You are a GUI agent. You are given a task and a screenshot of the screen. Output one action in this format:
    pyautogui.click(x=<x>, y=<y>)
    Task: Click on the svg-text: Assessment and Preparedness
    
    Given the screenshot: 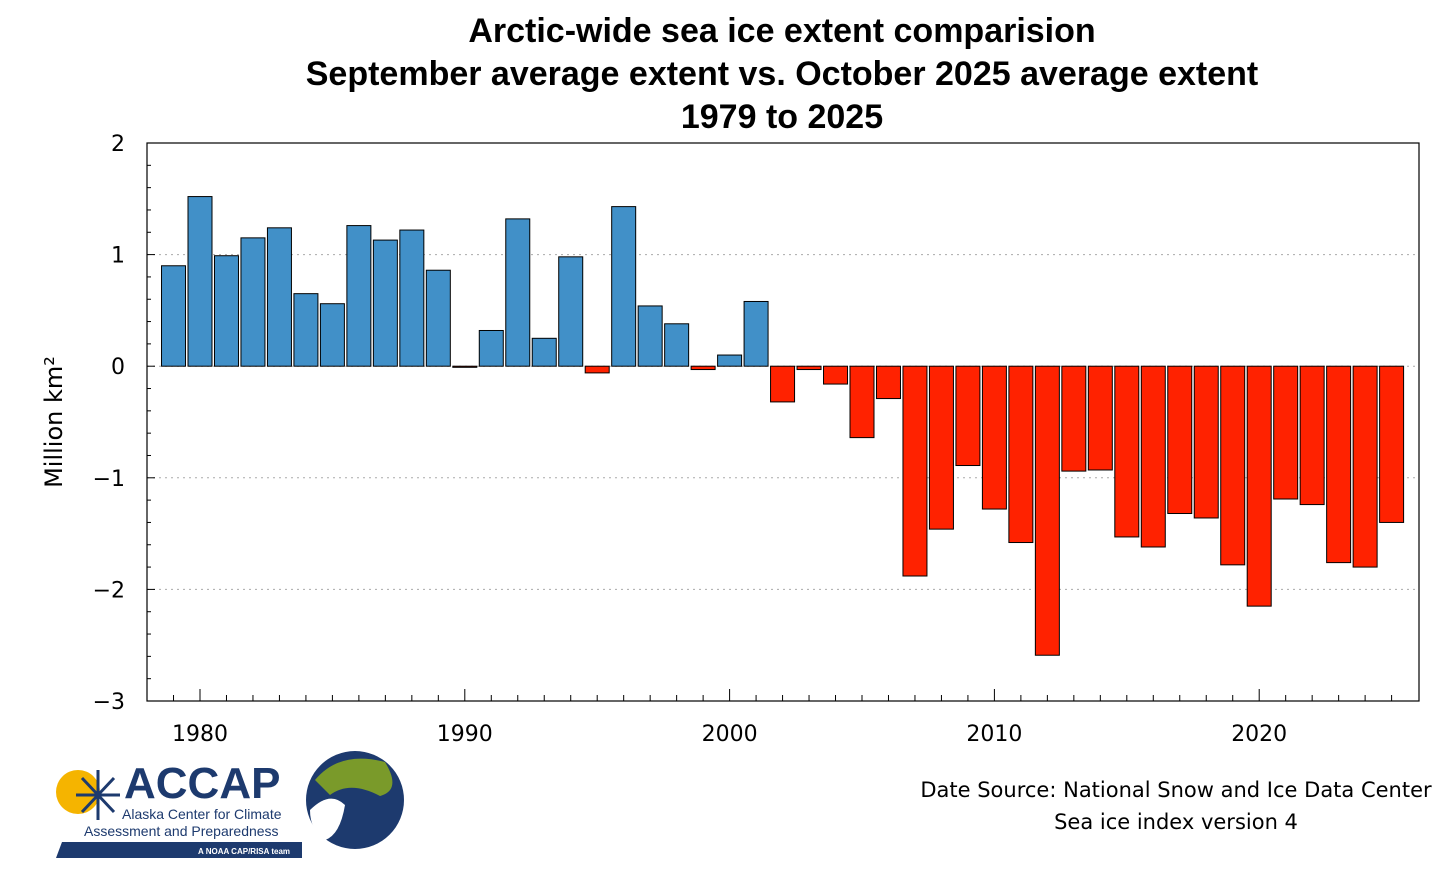 What is the action you would take?
    pyautogui.click(x=181, y=831)
    